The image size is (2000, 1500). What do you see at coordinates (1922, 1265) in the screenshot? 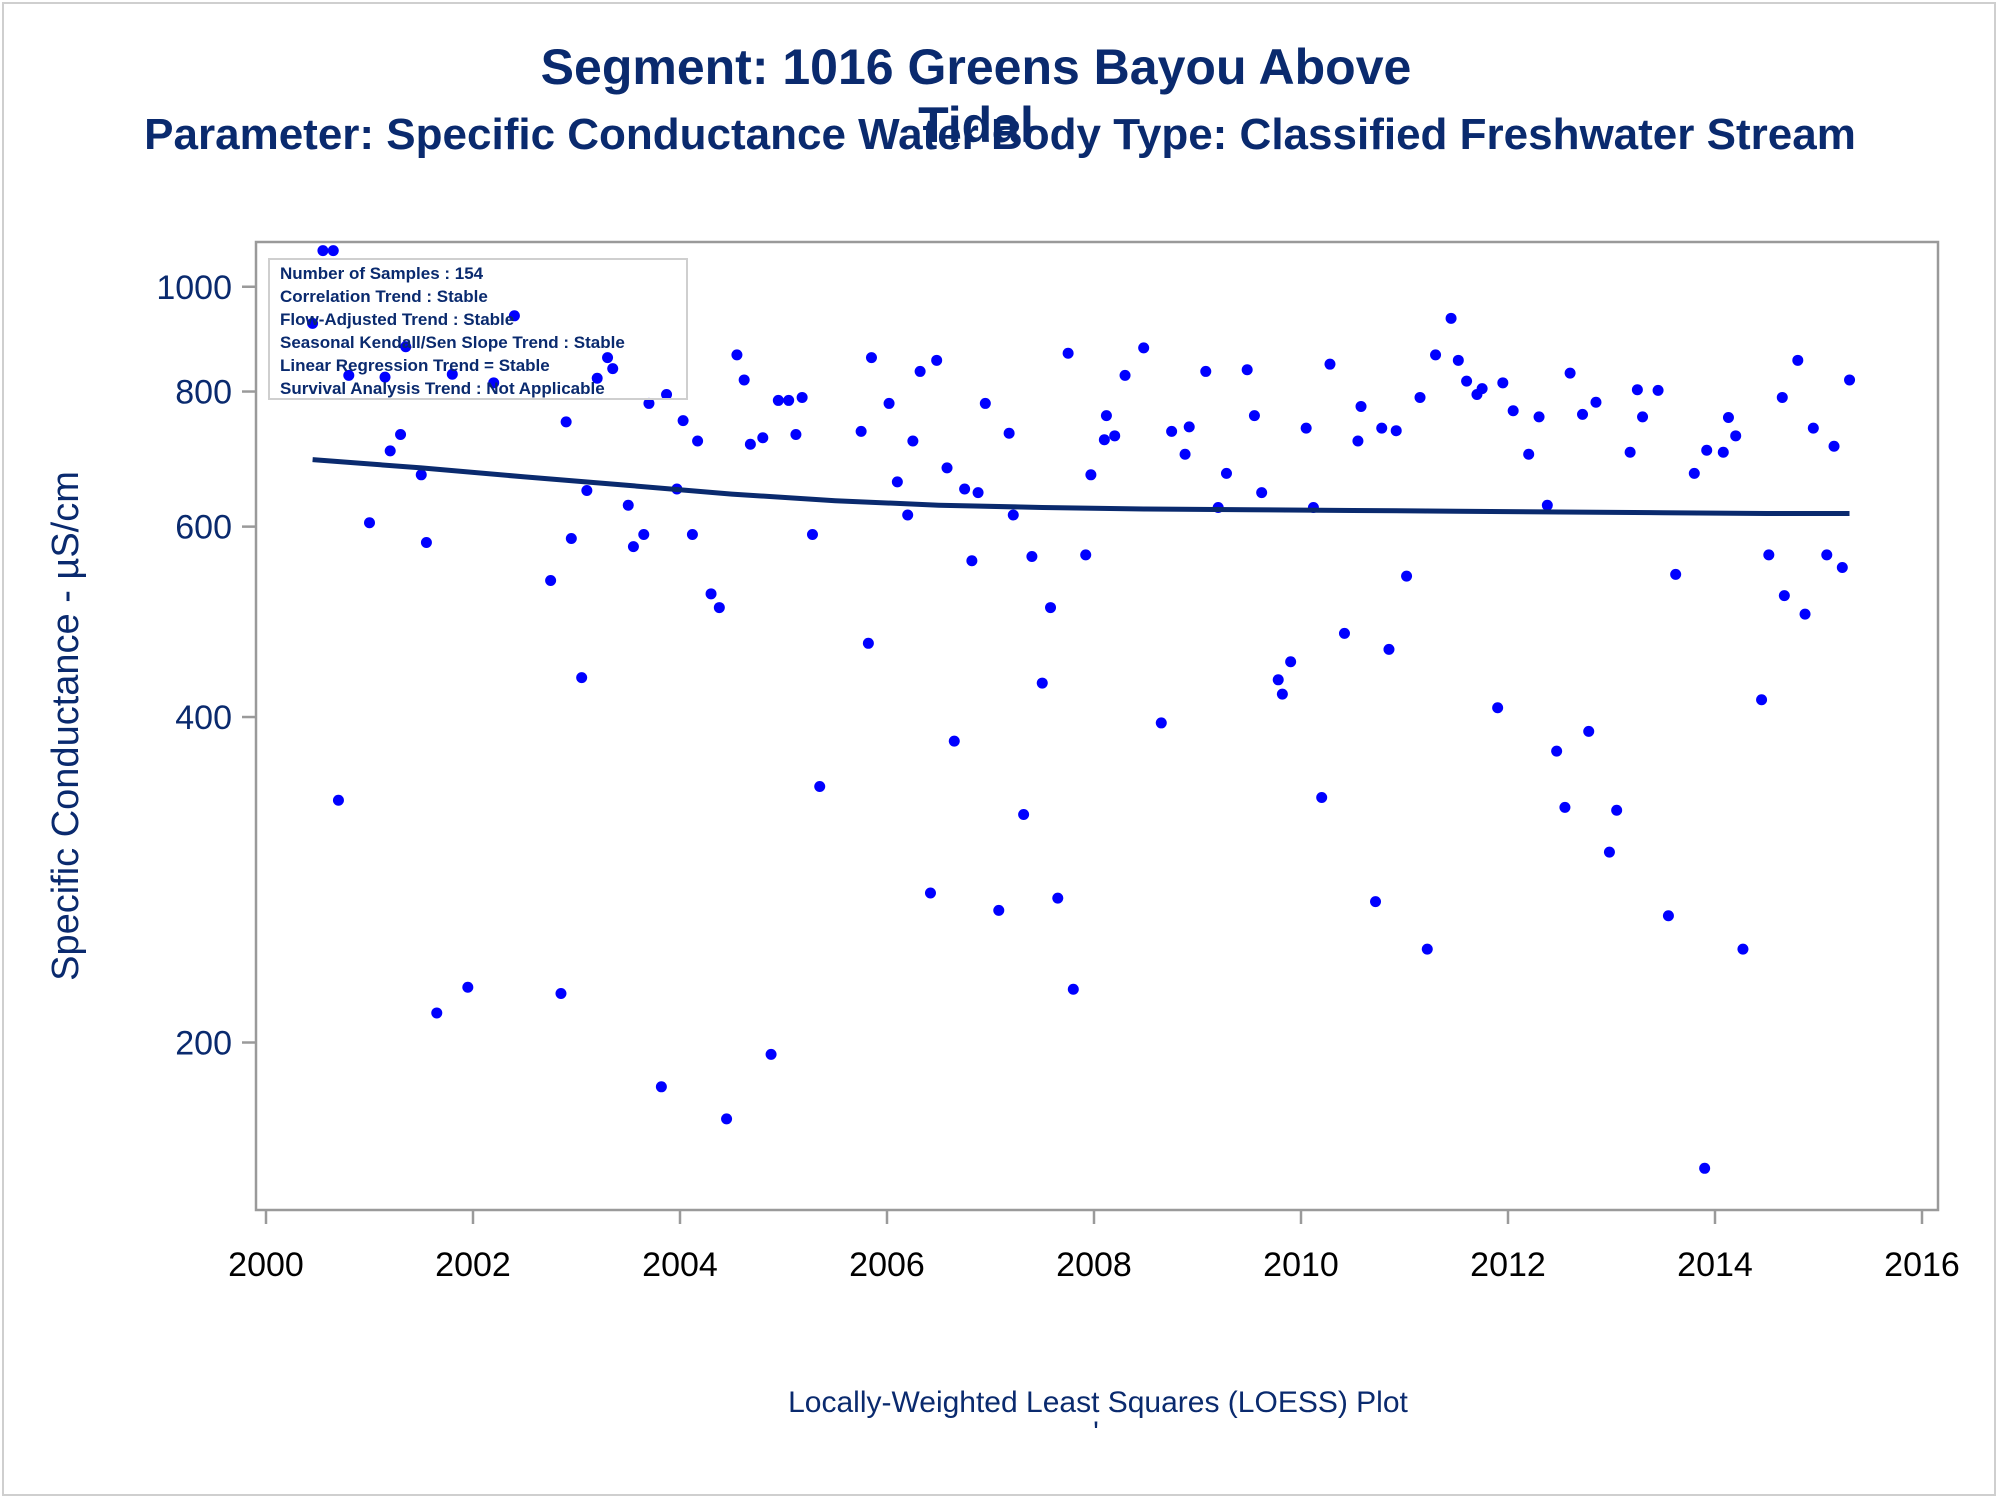
I see `x-tick-label: 2016` at bounding box center [1922, 1265].